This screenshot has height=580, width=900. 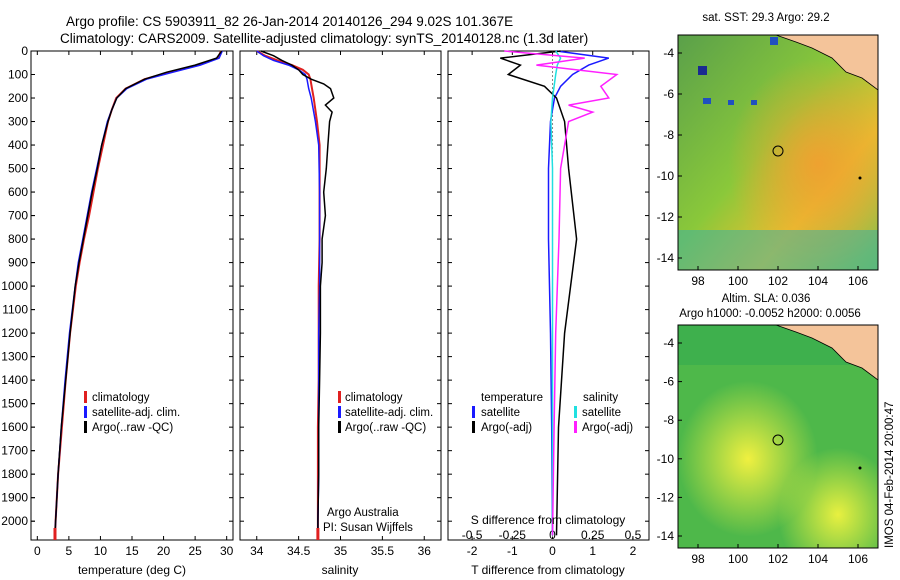 What do you see at coordinates (607, 428) in the screenshot?
I see `legend-s-argo: Argo(-adj)` at bounding box center [607, 428].